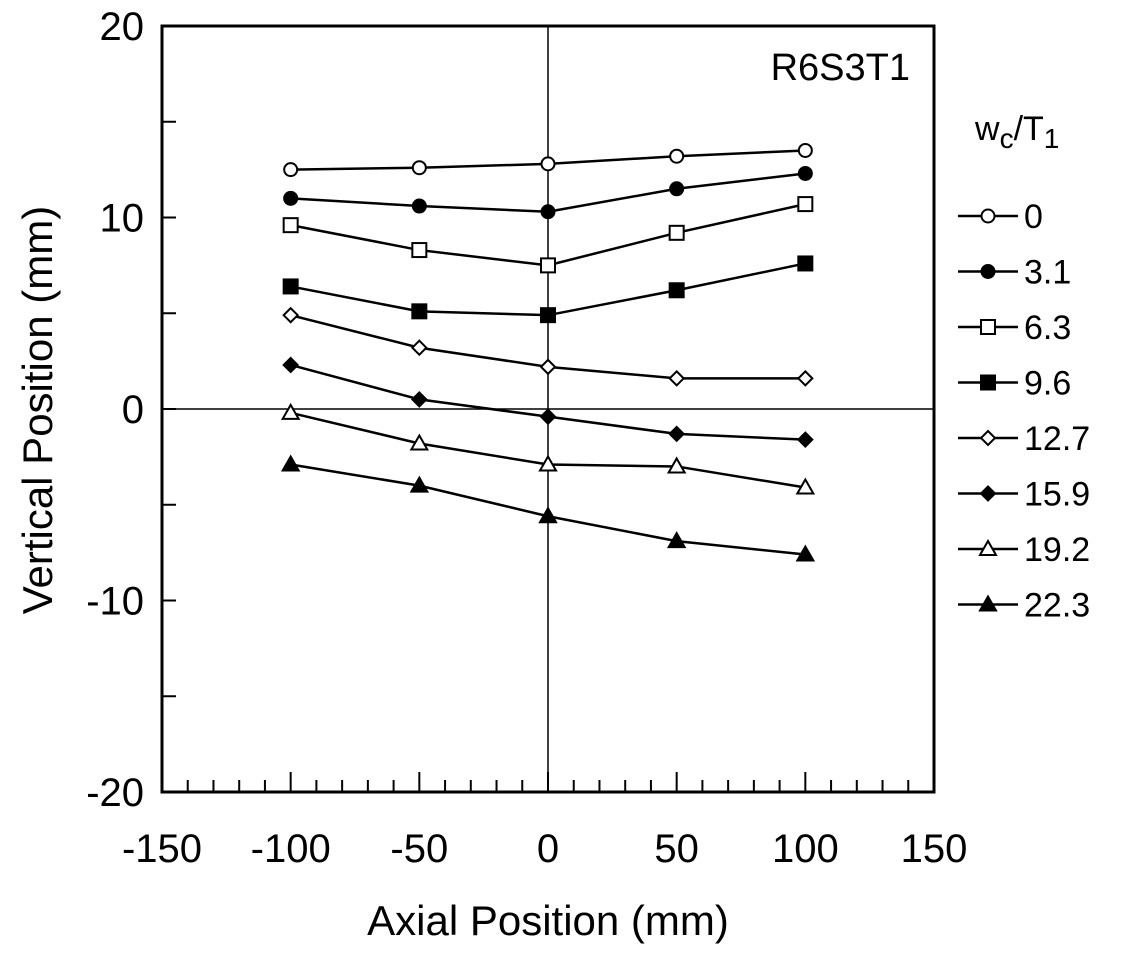 This screenshot has height=957, width=1140. What do you see at coordinates (676, 849) in the screenshot?
I see `x-tick-label: 50` at bounding box center [676, 849].